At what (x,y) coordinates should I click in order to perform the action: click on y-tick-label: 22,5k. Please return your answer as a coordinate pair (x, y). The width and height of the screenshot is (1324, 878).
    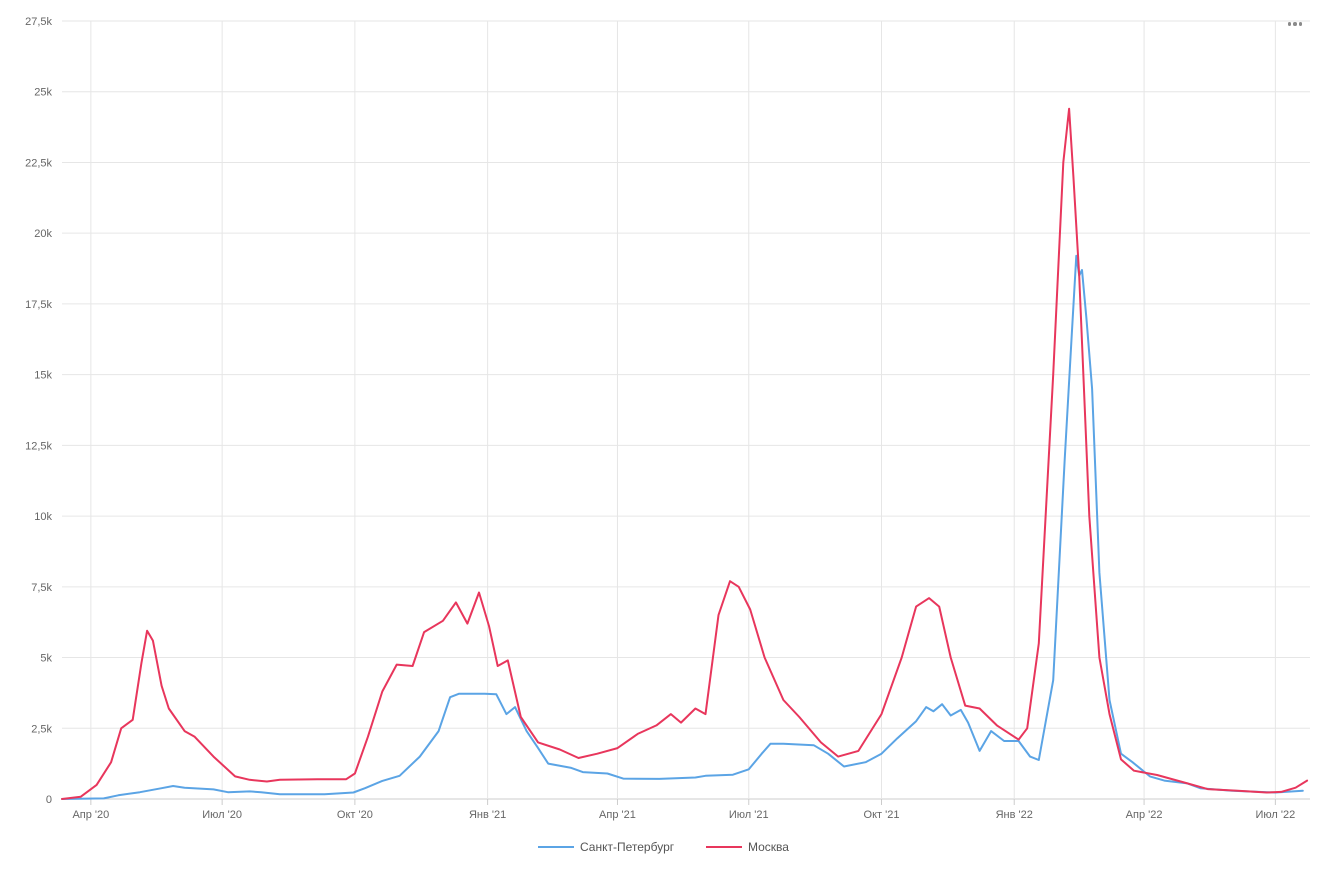
    Looking at the image, I should click on (38, 163).